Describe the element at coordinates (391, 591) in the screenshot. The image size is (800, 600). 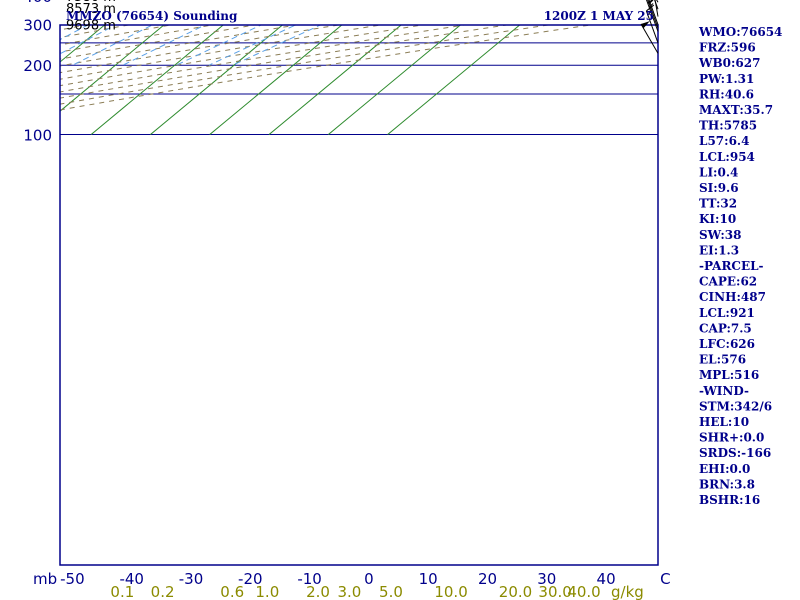
I see `mixing-ratio-tick-label: 5.0` at that location.